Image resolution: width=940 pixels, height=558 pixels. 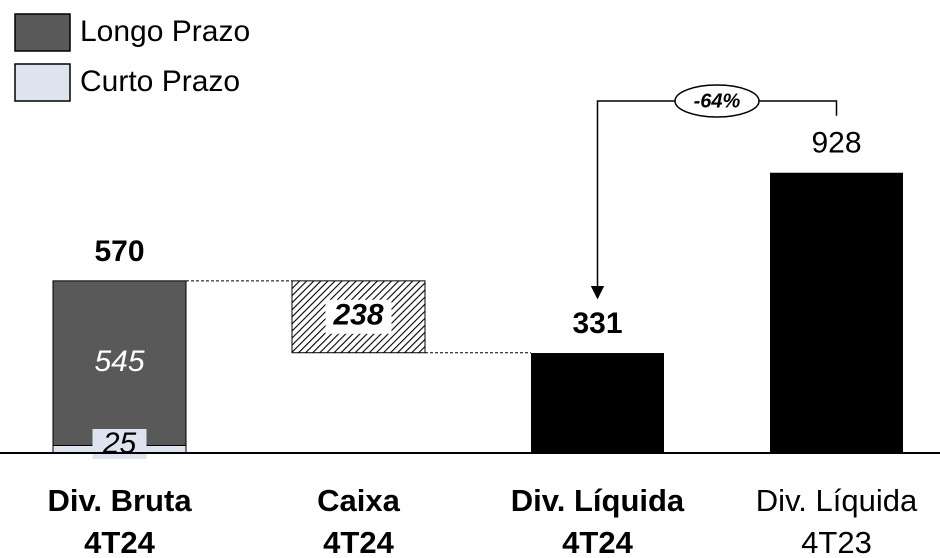 What do you see at coordinates (119, 500) in the screenshot?
I see `x-tick-label: Div. Bruta` at bounding box center [119, 500].